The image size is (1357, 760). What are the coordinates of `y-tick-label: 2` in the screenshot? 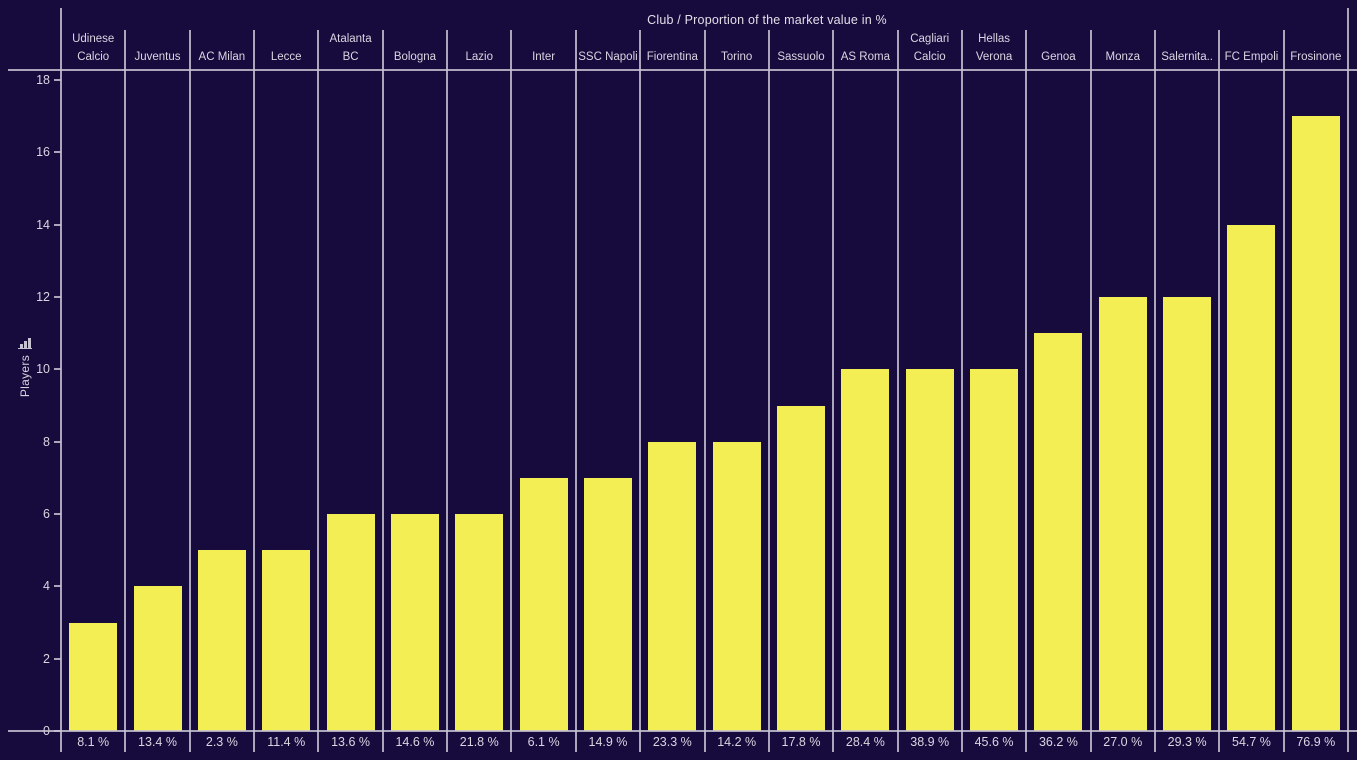 It's located at (46, 658).